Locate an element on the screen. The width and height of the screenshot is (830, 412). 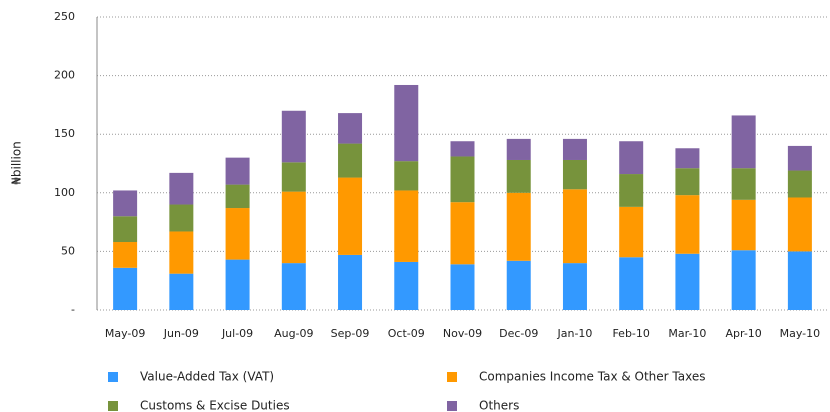
y-tick-label: 250 is located at coordinates (64, 16).